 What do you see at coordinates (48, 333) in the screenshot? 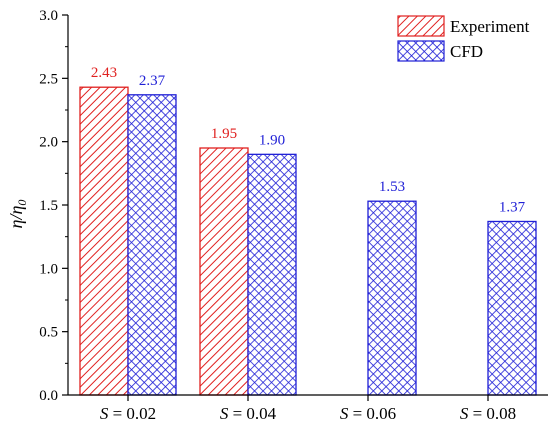
I see `y-tick-label: 0.5` at bounding box center [48, 333].